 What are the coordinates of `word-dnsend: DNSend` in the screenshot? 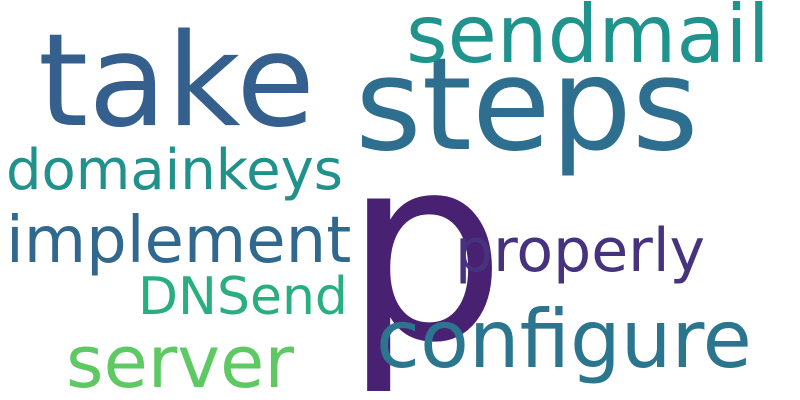 It's located at (243, 297).